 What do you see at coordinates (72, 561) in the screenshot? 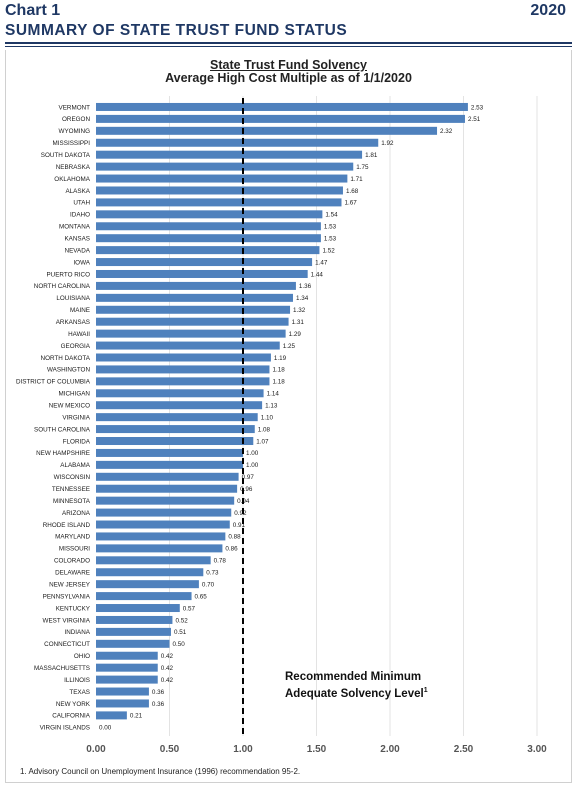
I see `category-label: COLORADO` at bounding box center [72, 561].